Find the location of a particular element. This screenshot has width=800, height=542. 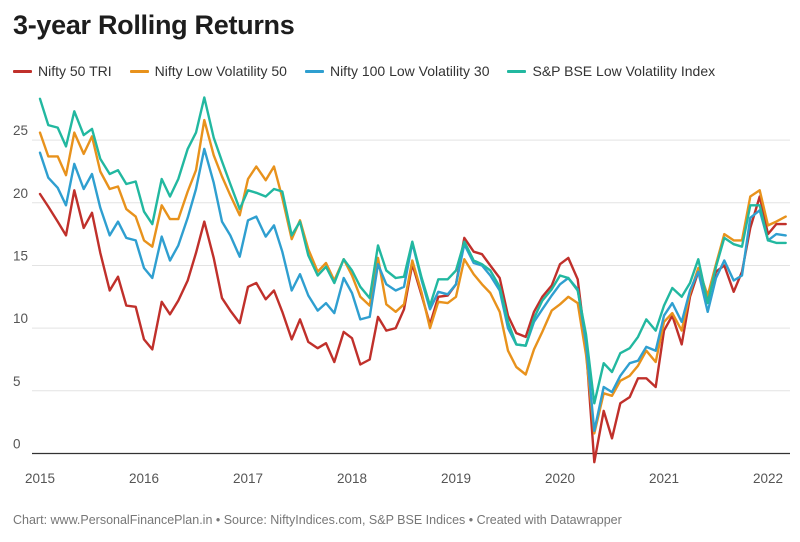

legend-label: Nifty Low Volatility 50 is located at coordinates (220, 71).